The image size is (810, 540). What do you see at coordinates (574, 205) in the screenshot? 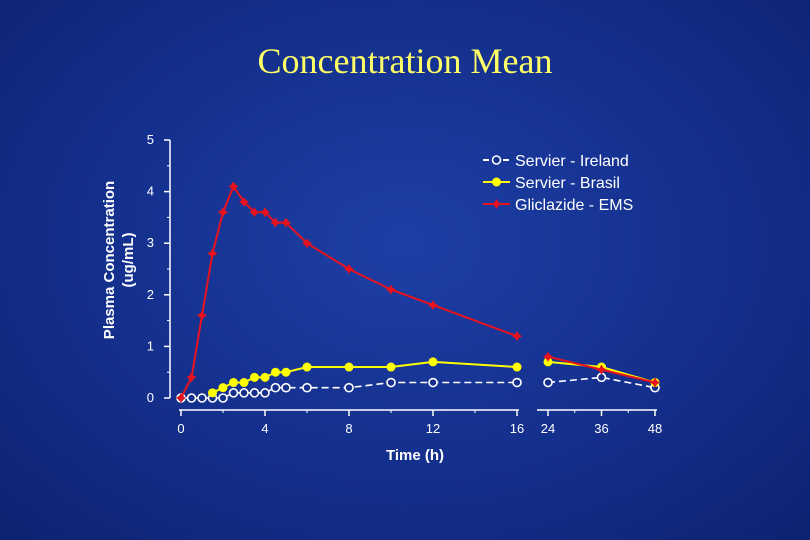
I see `legend-label: Gliclazide - EMS` at bounding box center [574, 205].